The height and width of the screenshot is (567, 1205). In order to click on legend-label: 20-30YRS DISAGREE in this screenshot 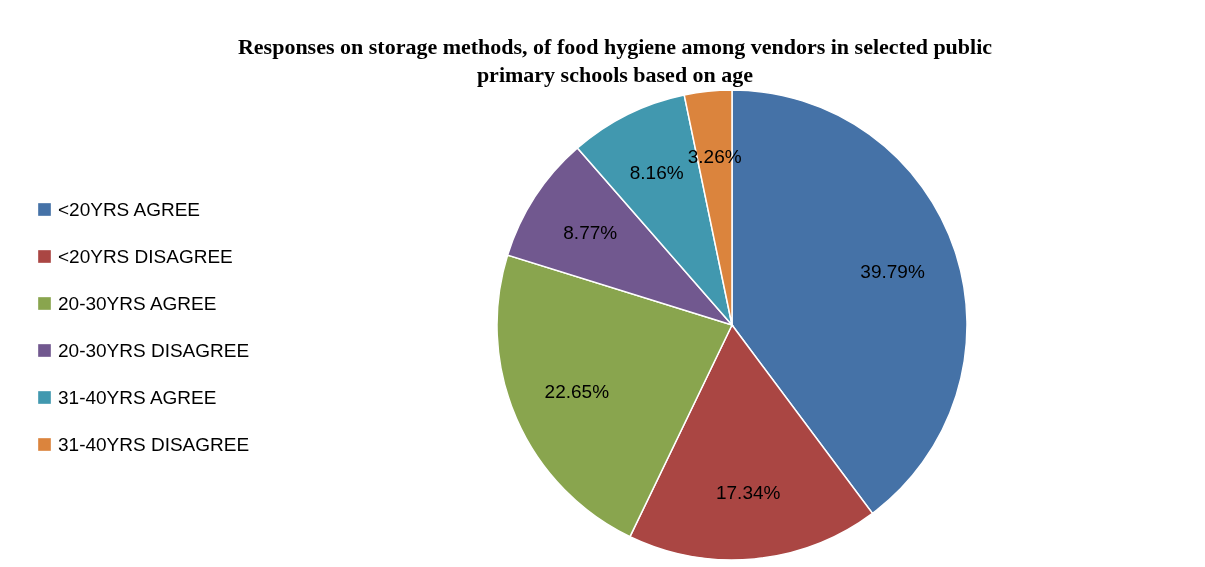, I will do `click(154, 350)`.